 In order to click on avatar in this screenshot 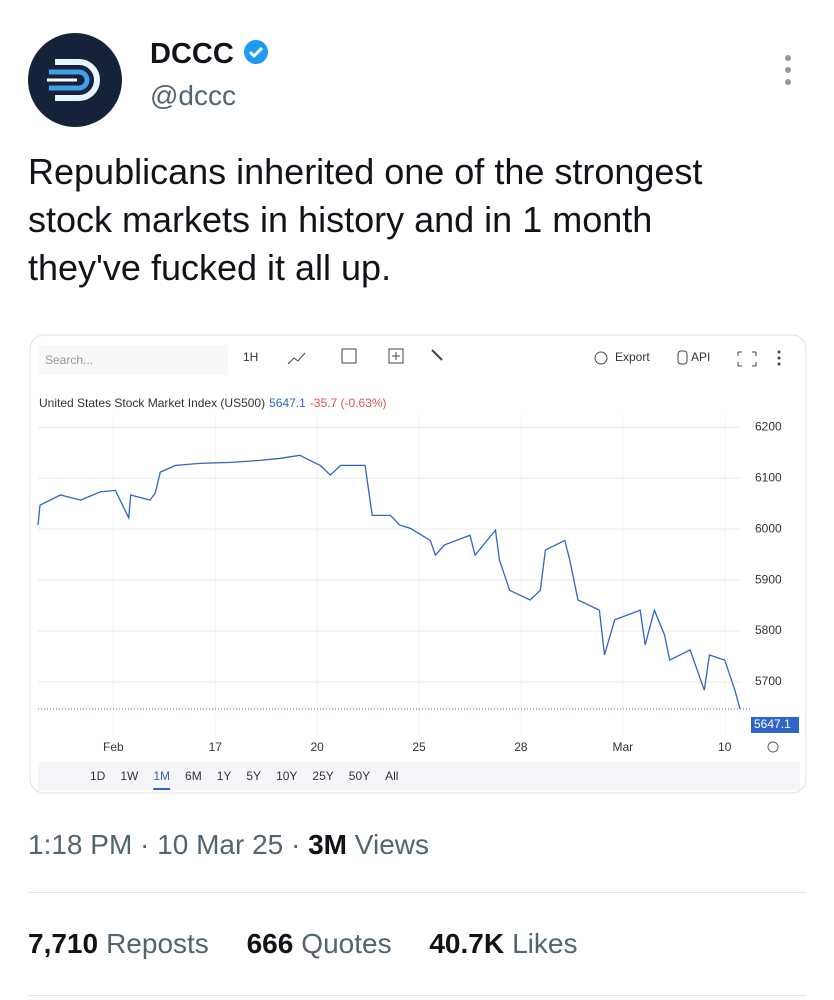, I will do `click(75, 80)`.